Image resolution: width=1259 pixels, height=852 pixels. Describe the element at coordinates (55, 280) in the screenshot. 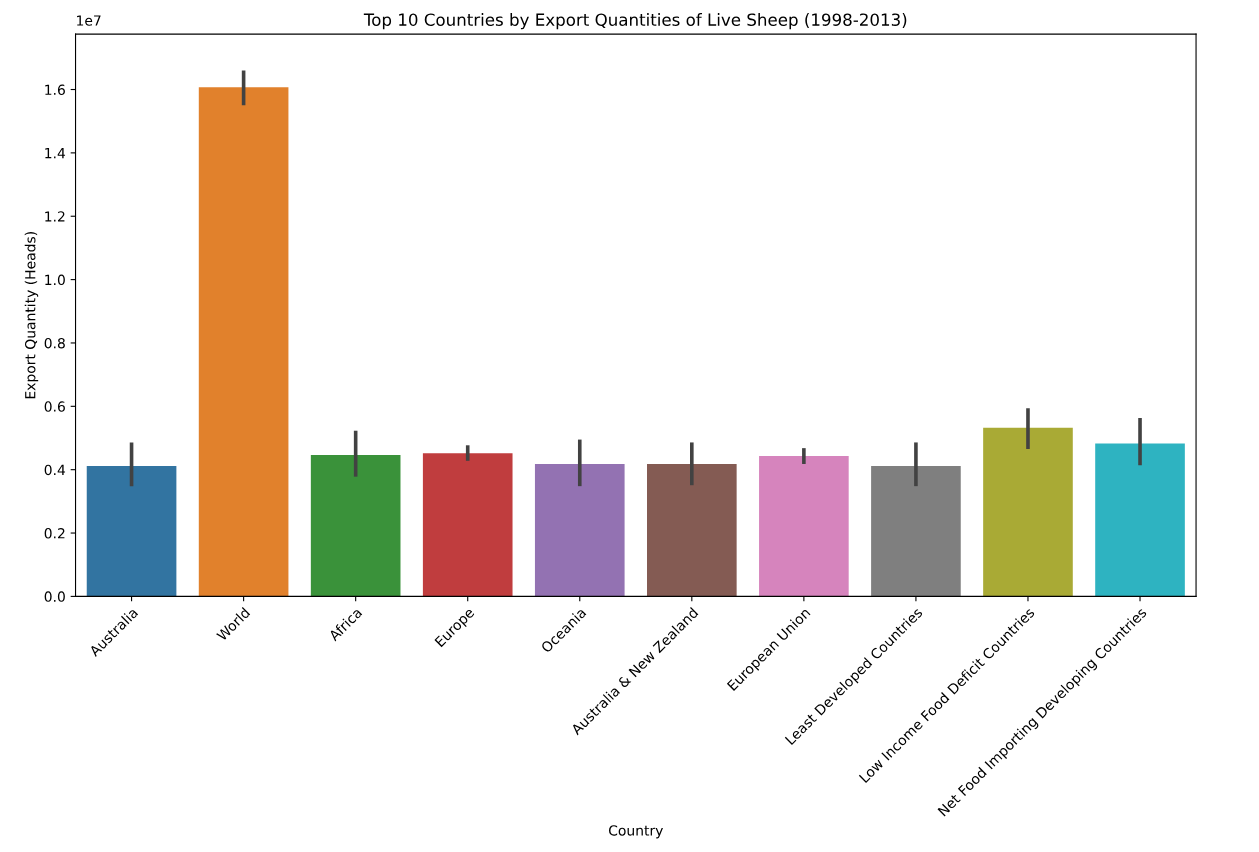

I see `y-tick-label: 1.0` at that location.